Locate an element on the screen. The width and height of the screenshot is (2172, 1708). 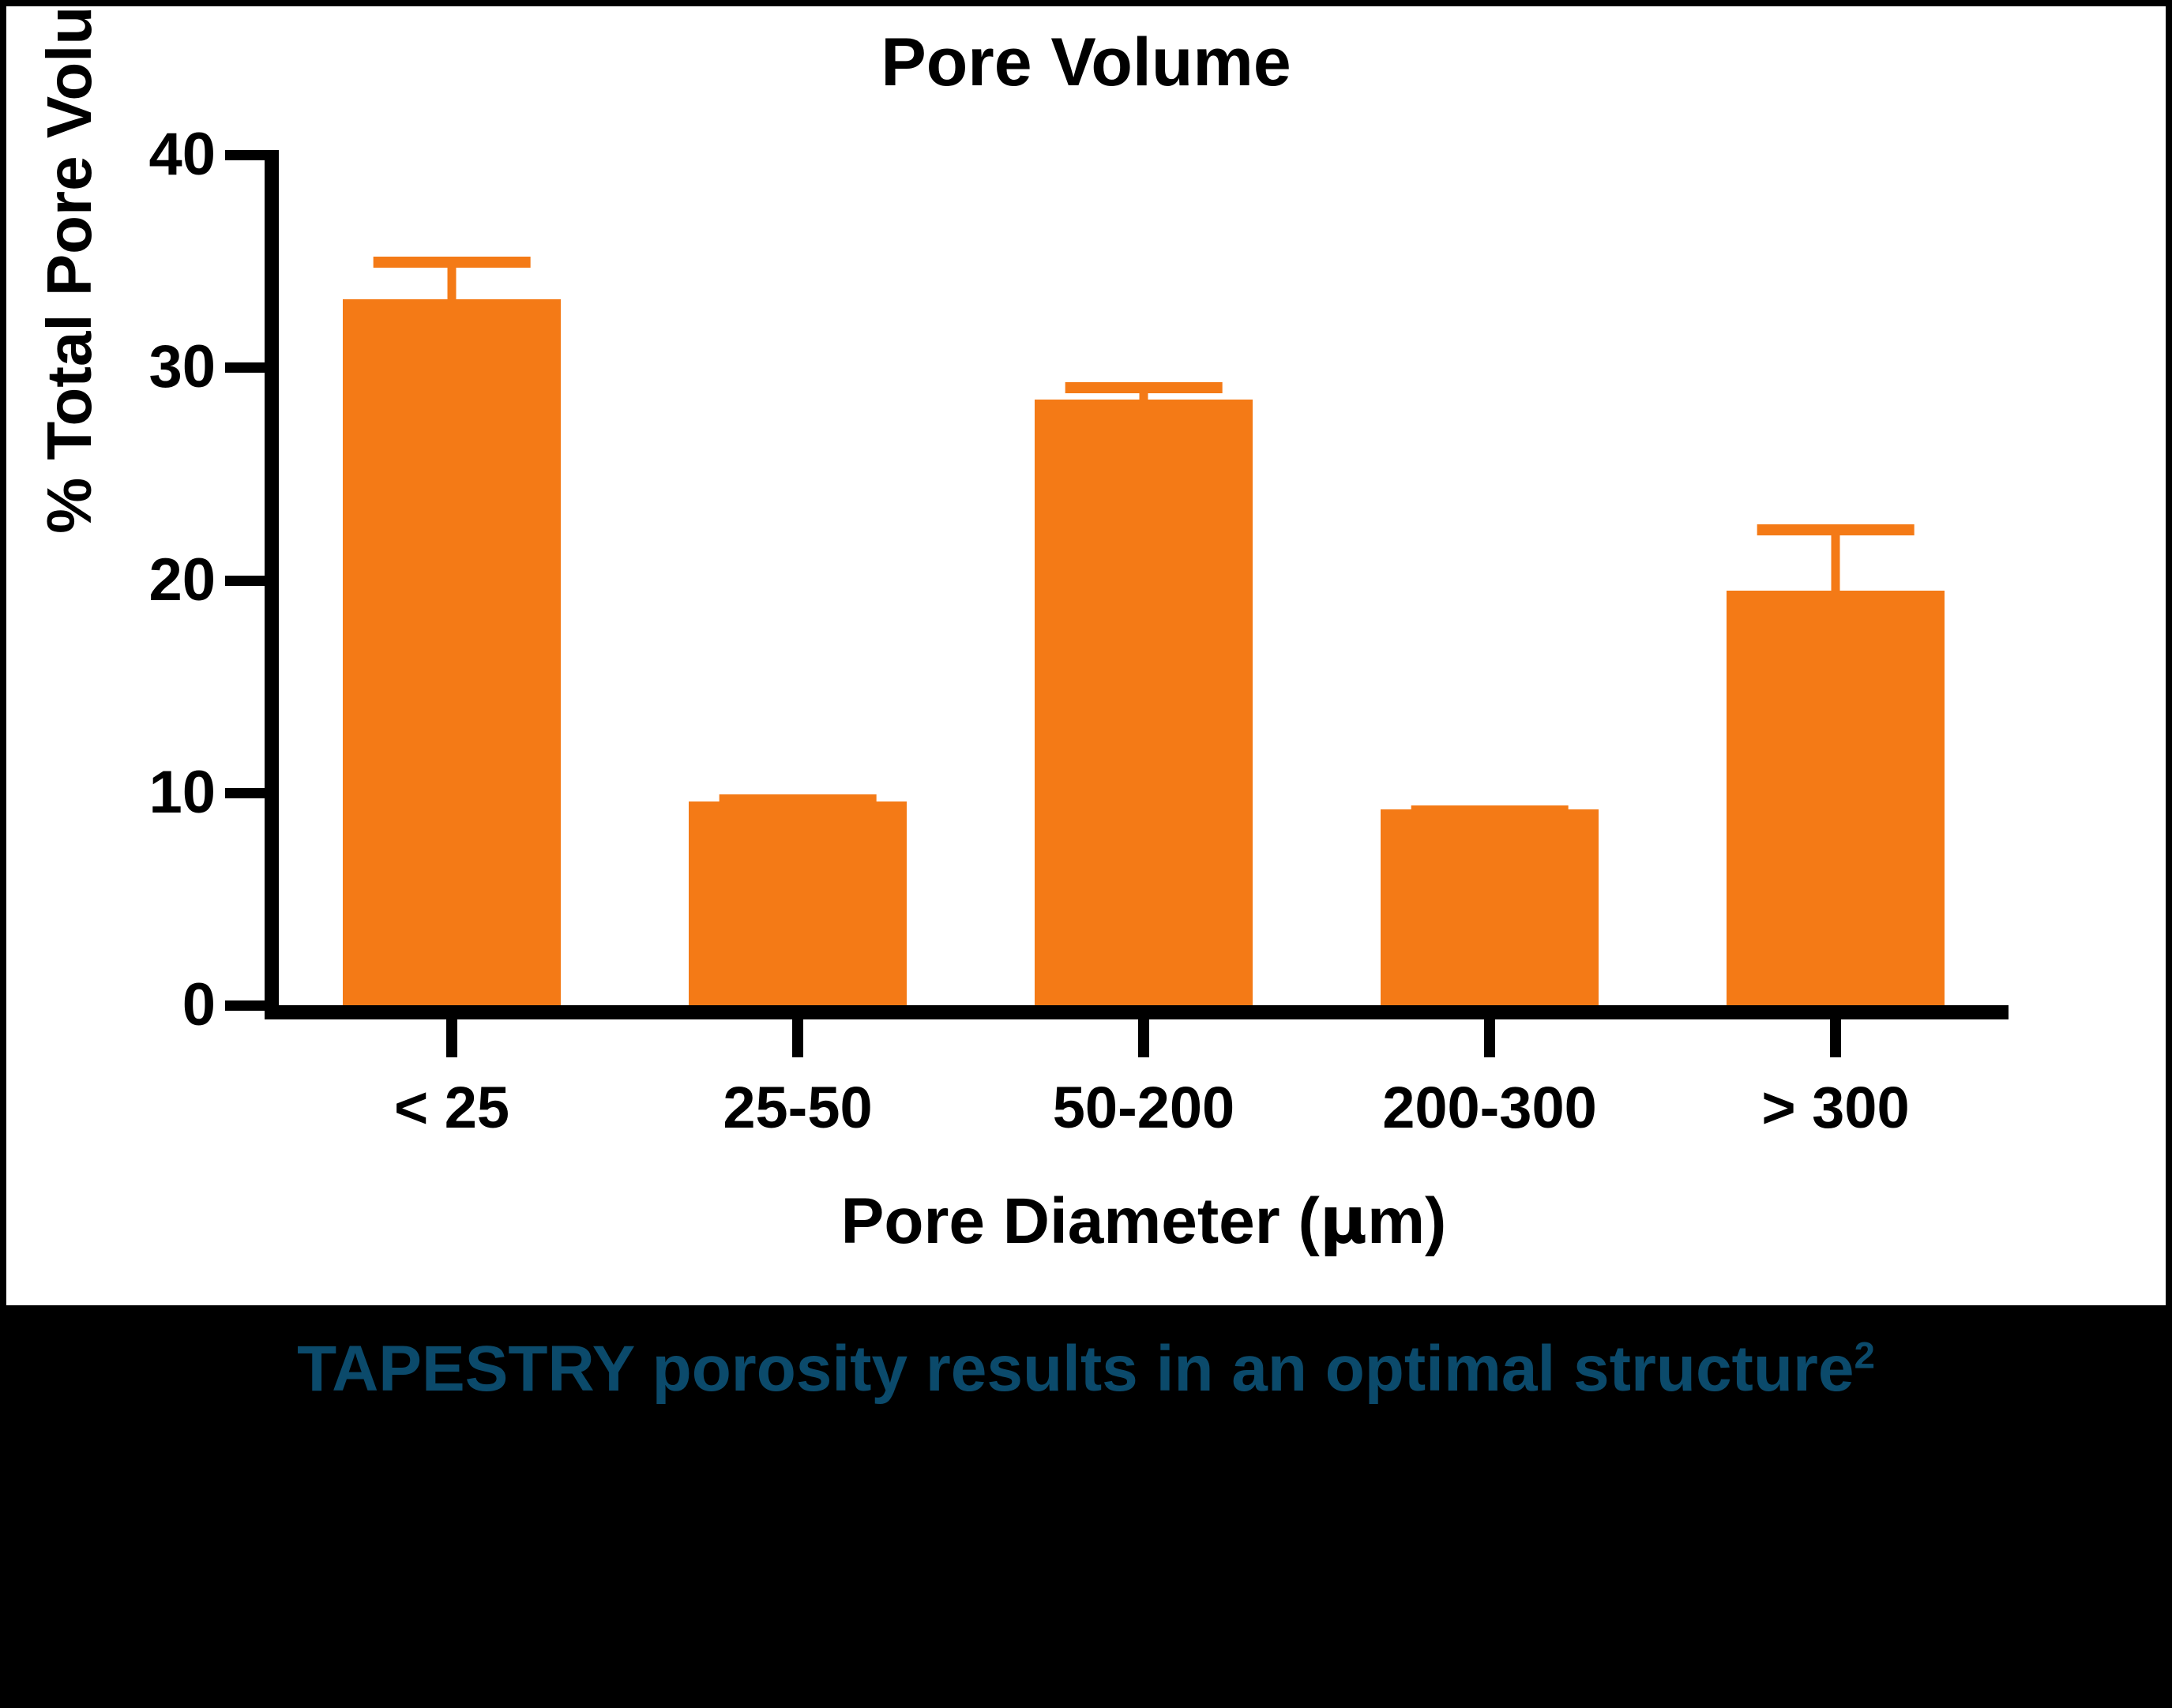
y-axis-tick-label: 0 is located at coordinates (199, 1004).